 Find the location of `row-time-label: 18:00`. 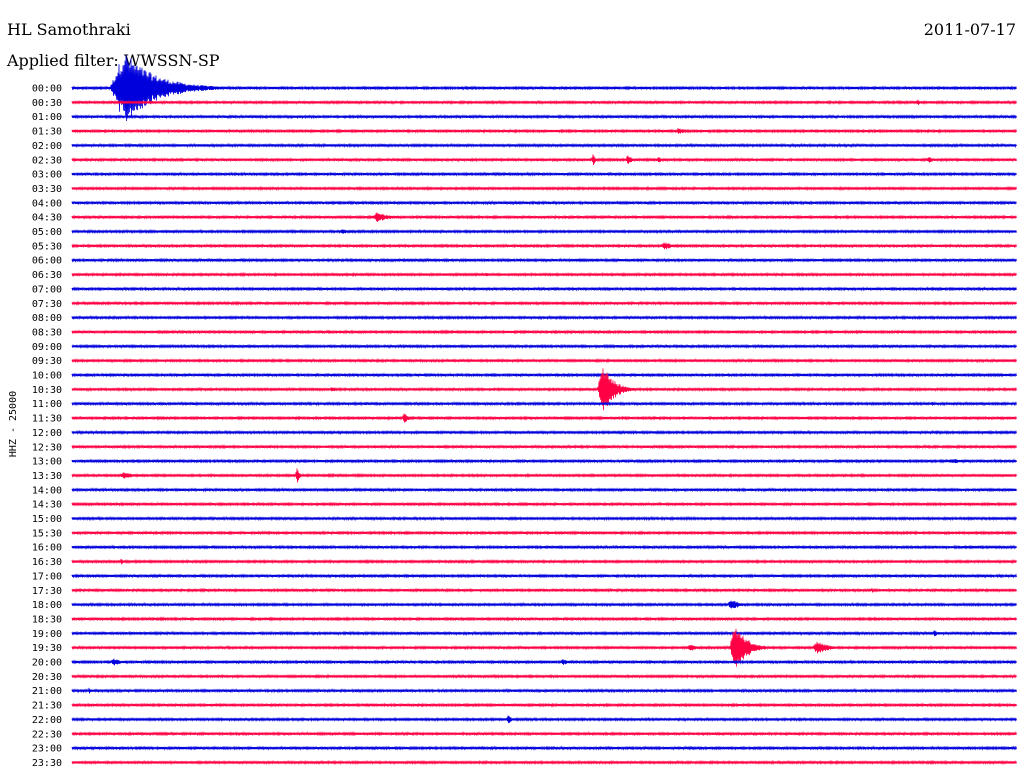

row-time-label: 18:00 is located at coordinates (47, 605).